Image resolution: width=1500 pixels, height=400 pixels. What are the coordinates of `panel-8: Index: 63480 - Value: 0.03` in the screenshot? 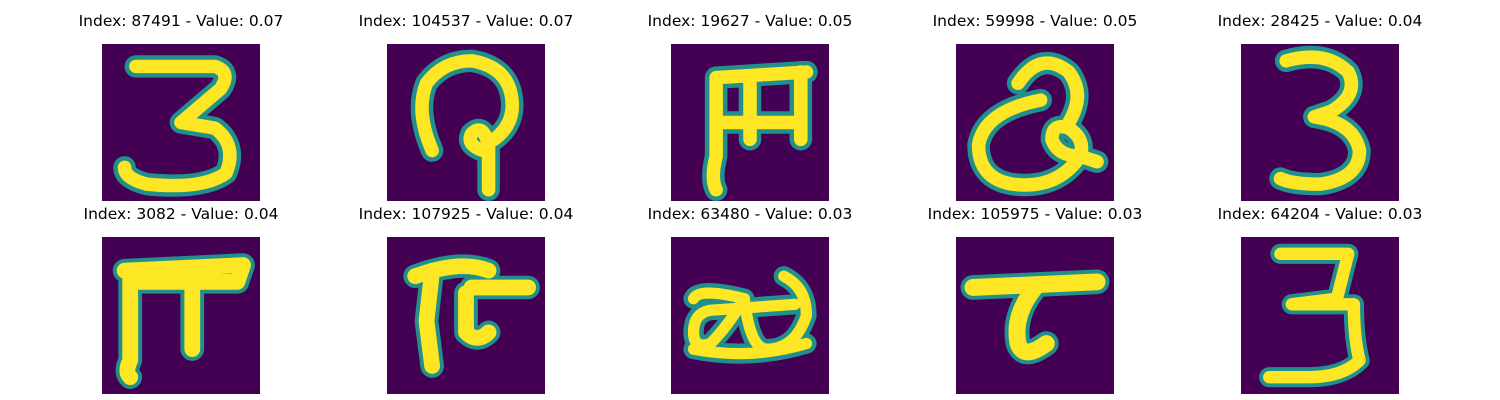 It's located at (750, 298).